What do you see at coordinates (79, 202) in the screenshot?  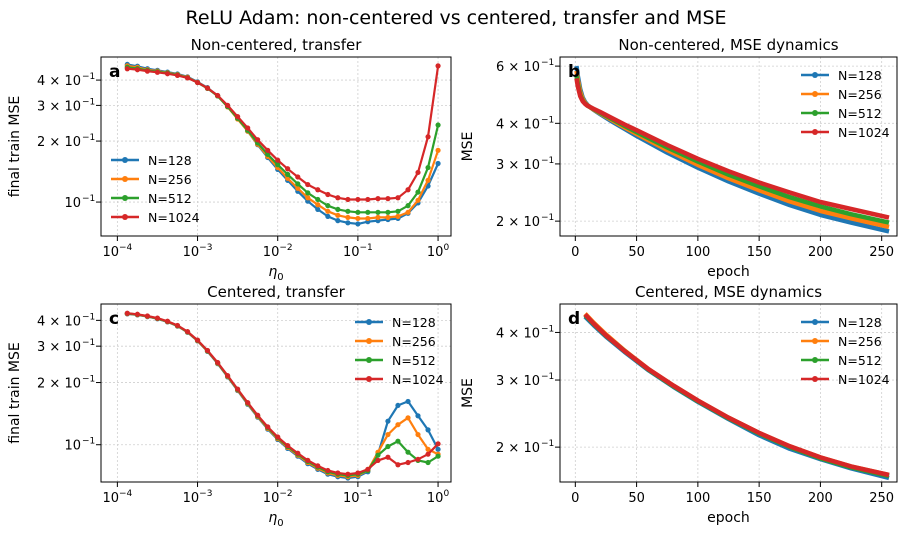 I see `y-tick-label: 10−1` at bounding box center [79, 202].